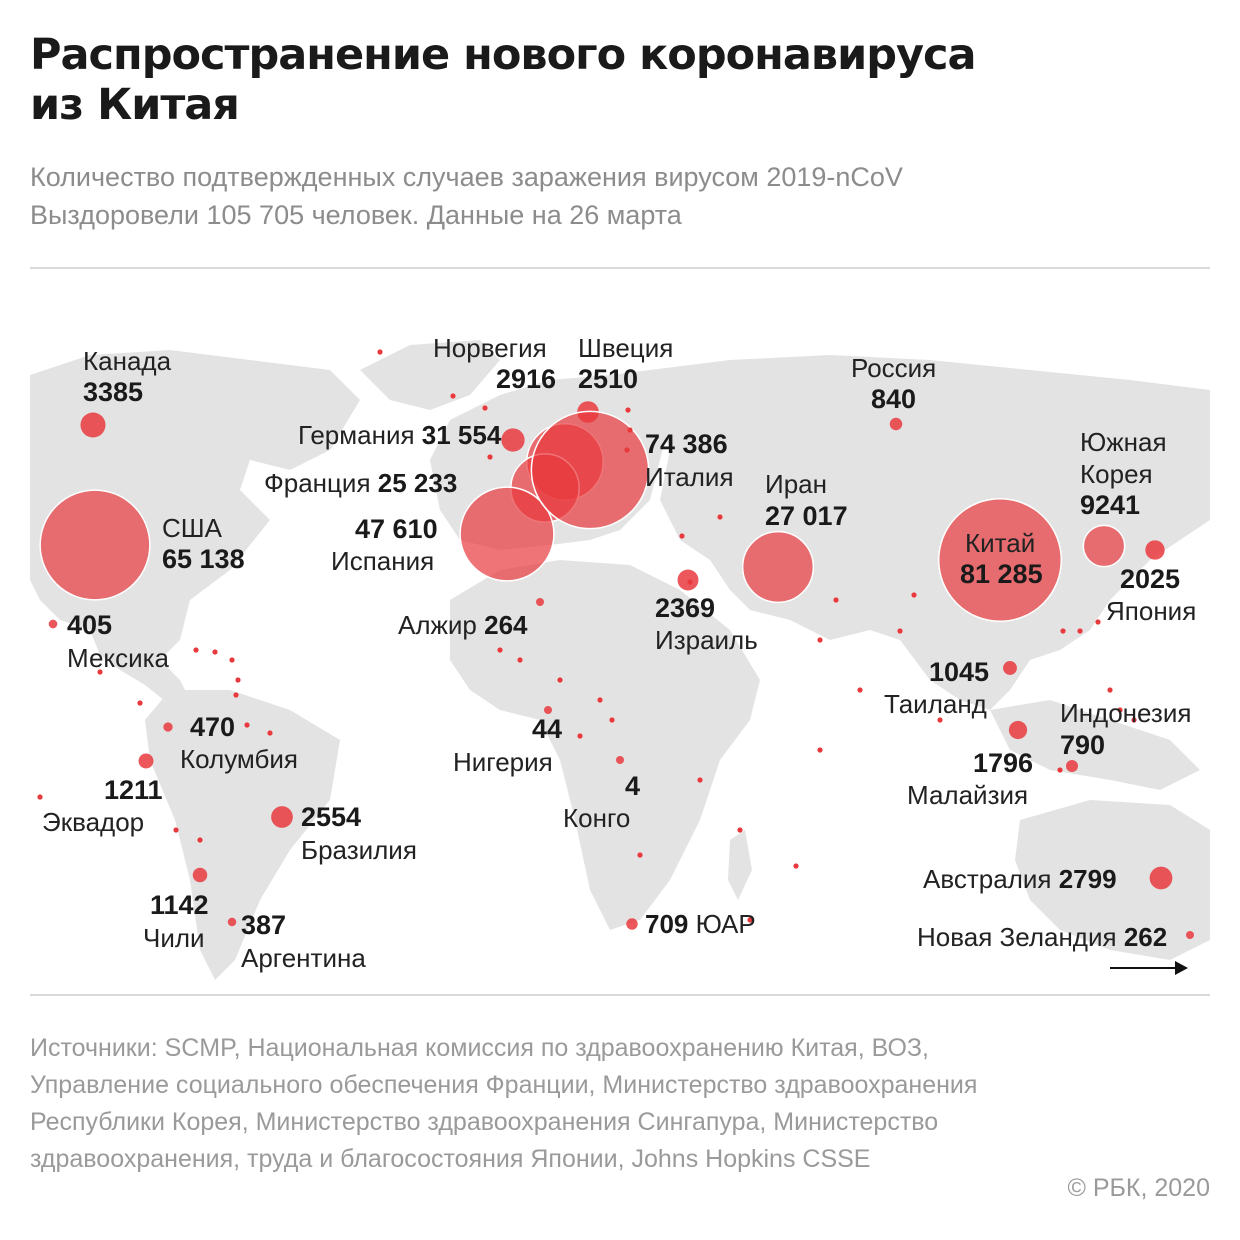  What do you see at coordinates (430, 375) in the screenshot?
I see `land-greenland` at bounding box center [430, 375].